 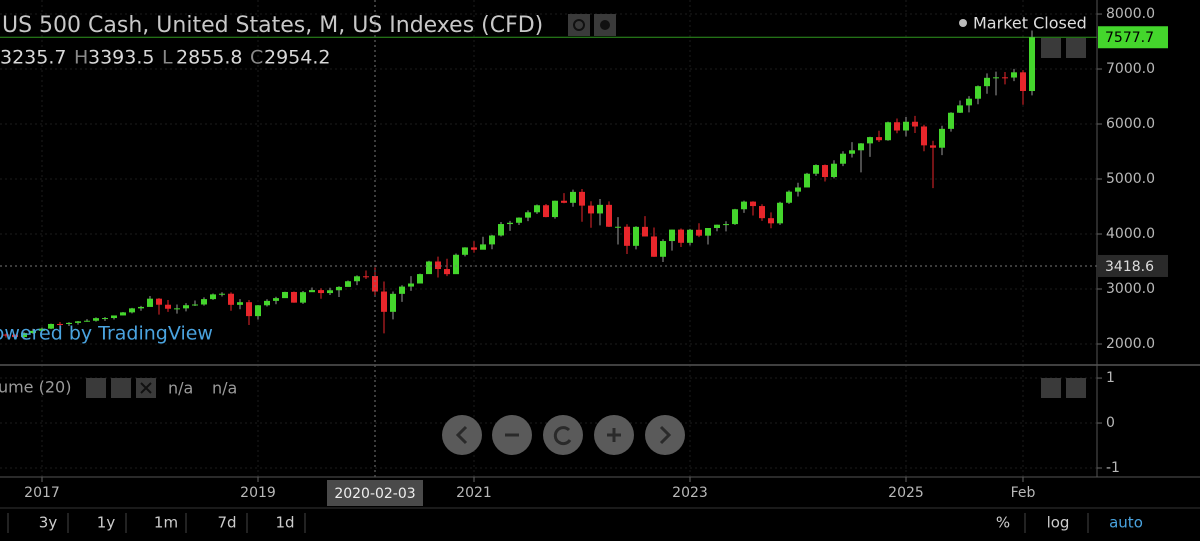 I want to click on y-tick-label: 1, so click(x=1110, y=378).